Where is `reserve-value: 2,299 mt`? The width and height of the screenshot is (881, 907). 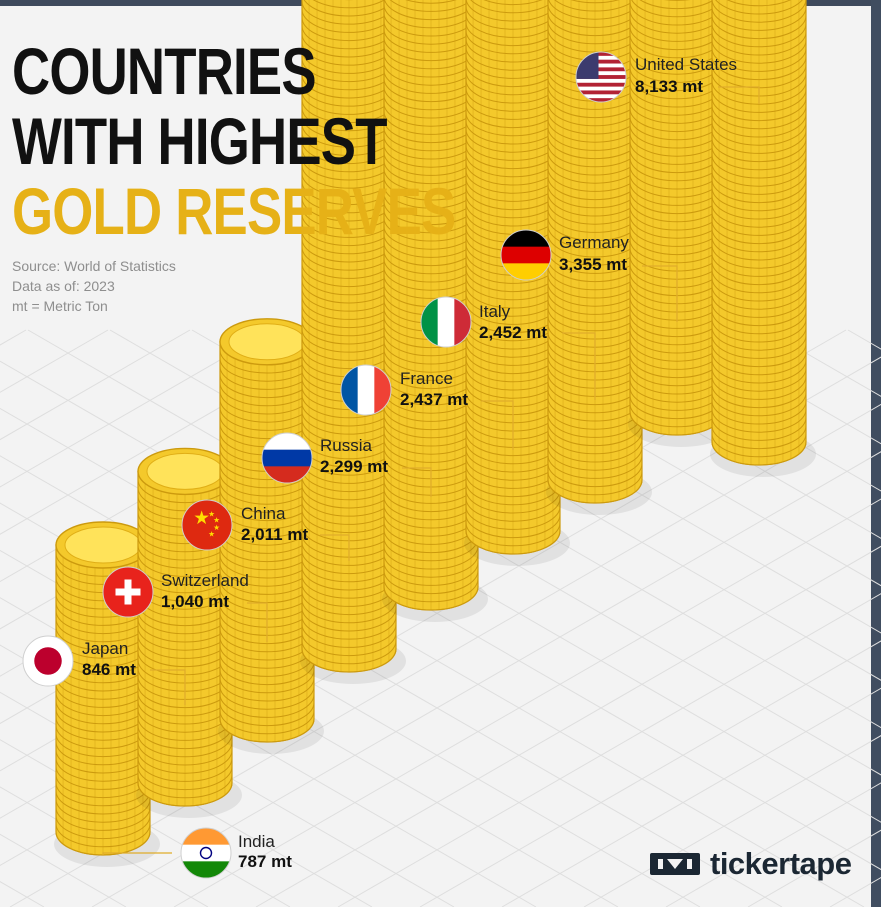 reserve-value: 2,299 mt is located at coordinates (354, 466).